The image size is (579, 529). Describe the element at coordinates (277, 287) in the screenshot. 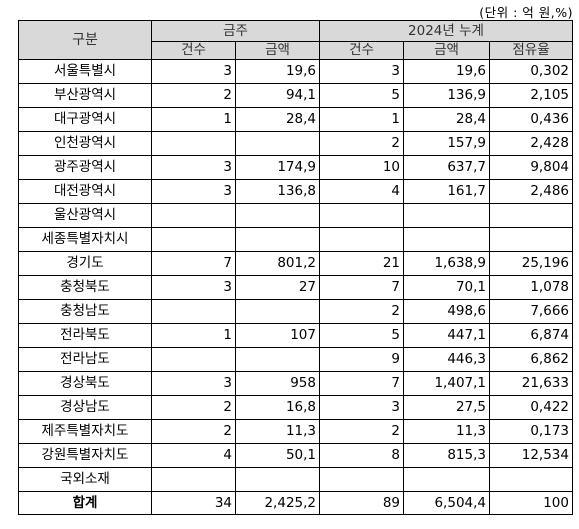

I see `weekly-amount-cell: 27` at that location.